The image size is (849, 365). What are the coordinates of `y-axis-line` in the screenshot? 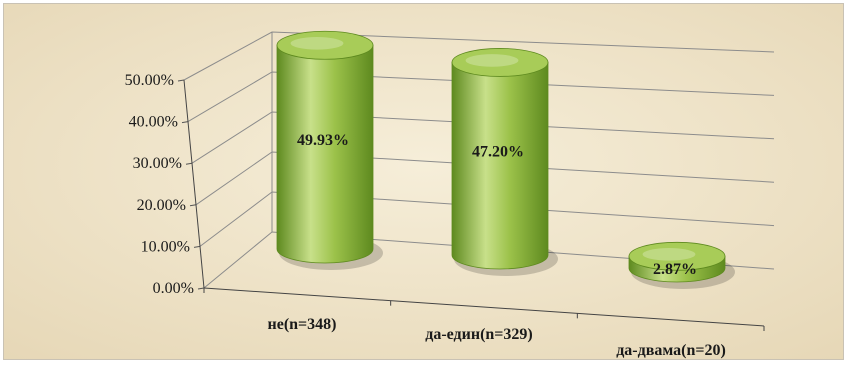 It's located at (194, 184).